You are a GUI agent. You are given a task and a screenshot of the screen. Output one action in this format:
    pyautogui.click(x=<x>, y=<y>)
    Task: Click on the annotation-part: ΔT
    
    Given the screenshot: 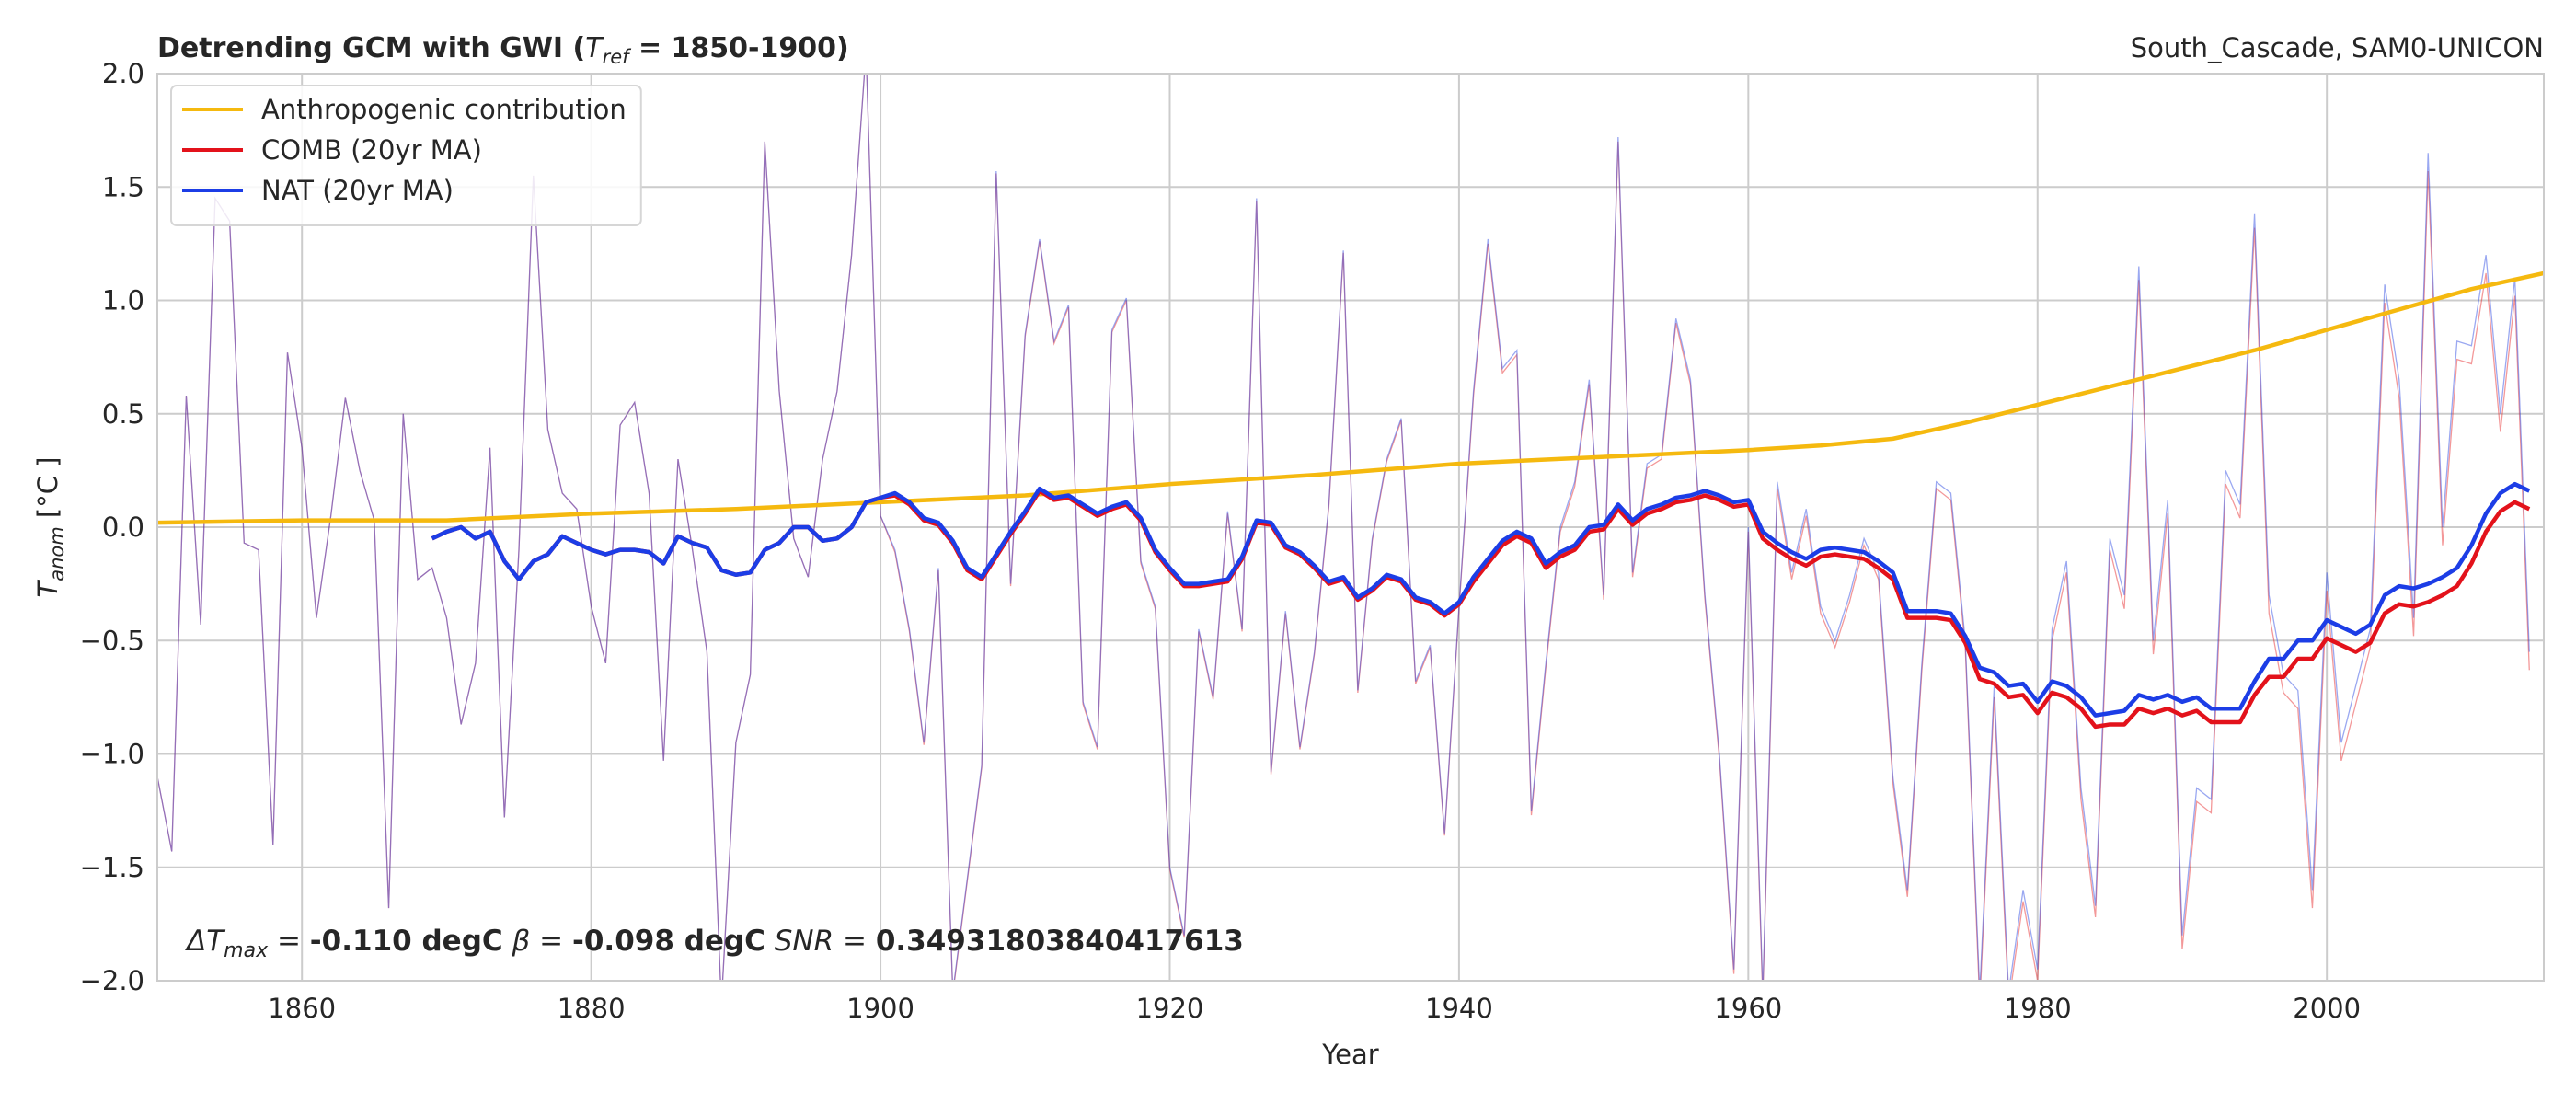 What is the action you would take?
    pyautogui.click(x=205, y=941)
    